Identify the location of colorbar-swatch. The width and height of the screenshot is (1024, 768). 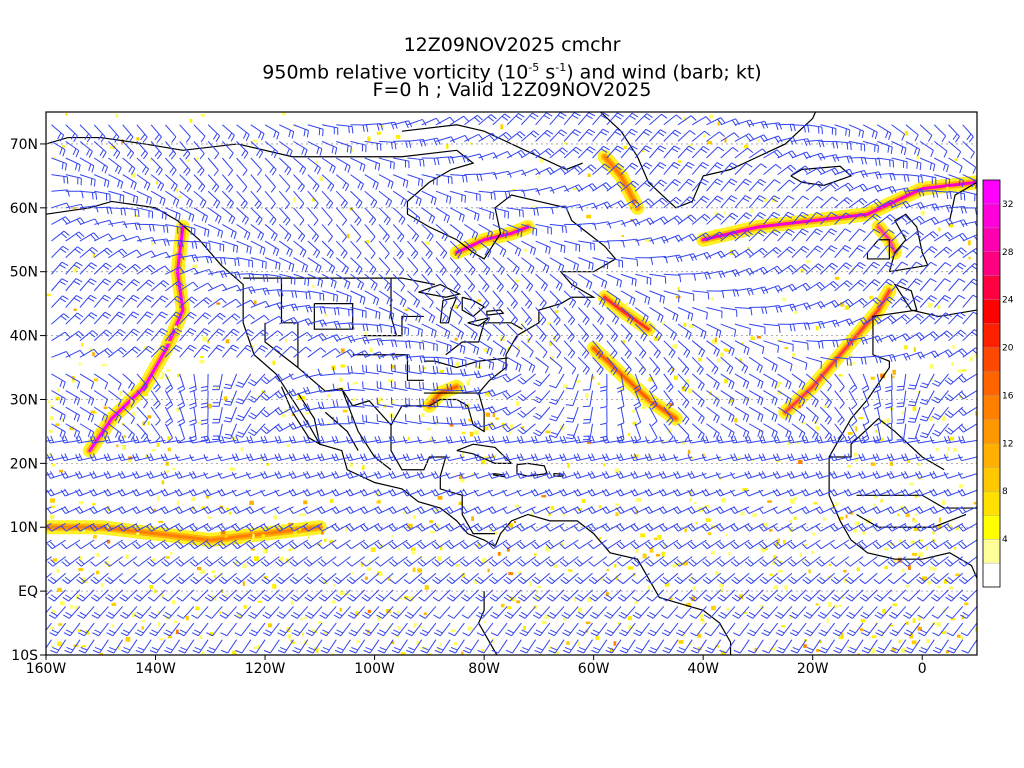
(991, 263).